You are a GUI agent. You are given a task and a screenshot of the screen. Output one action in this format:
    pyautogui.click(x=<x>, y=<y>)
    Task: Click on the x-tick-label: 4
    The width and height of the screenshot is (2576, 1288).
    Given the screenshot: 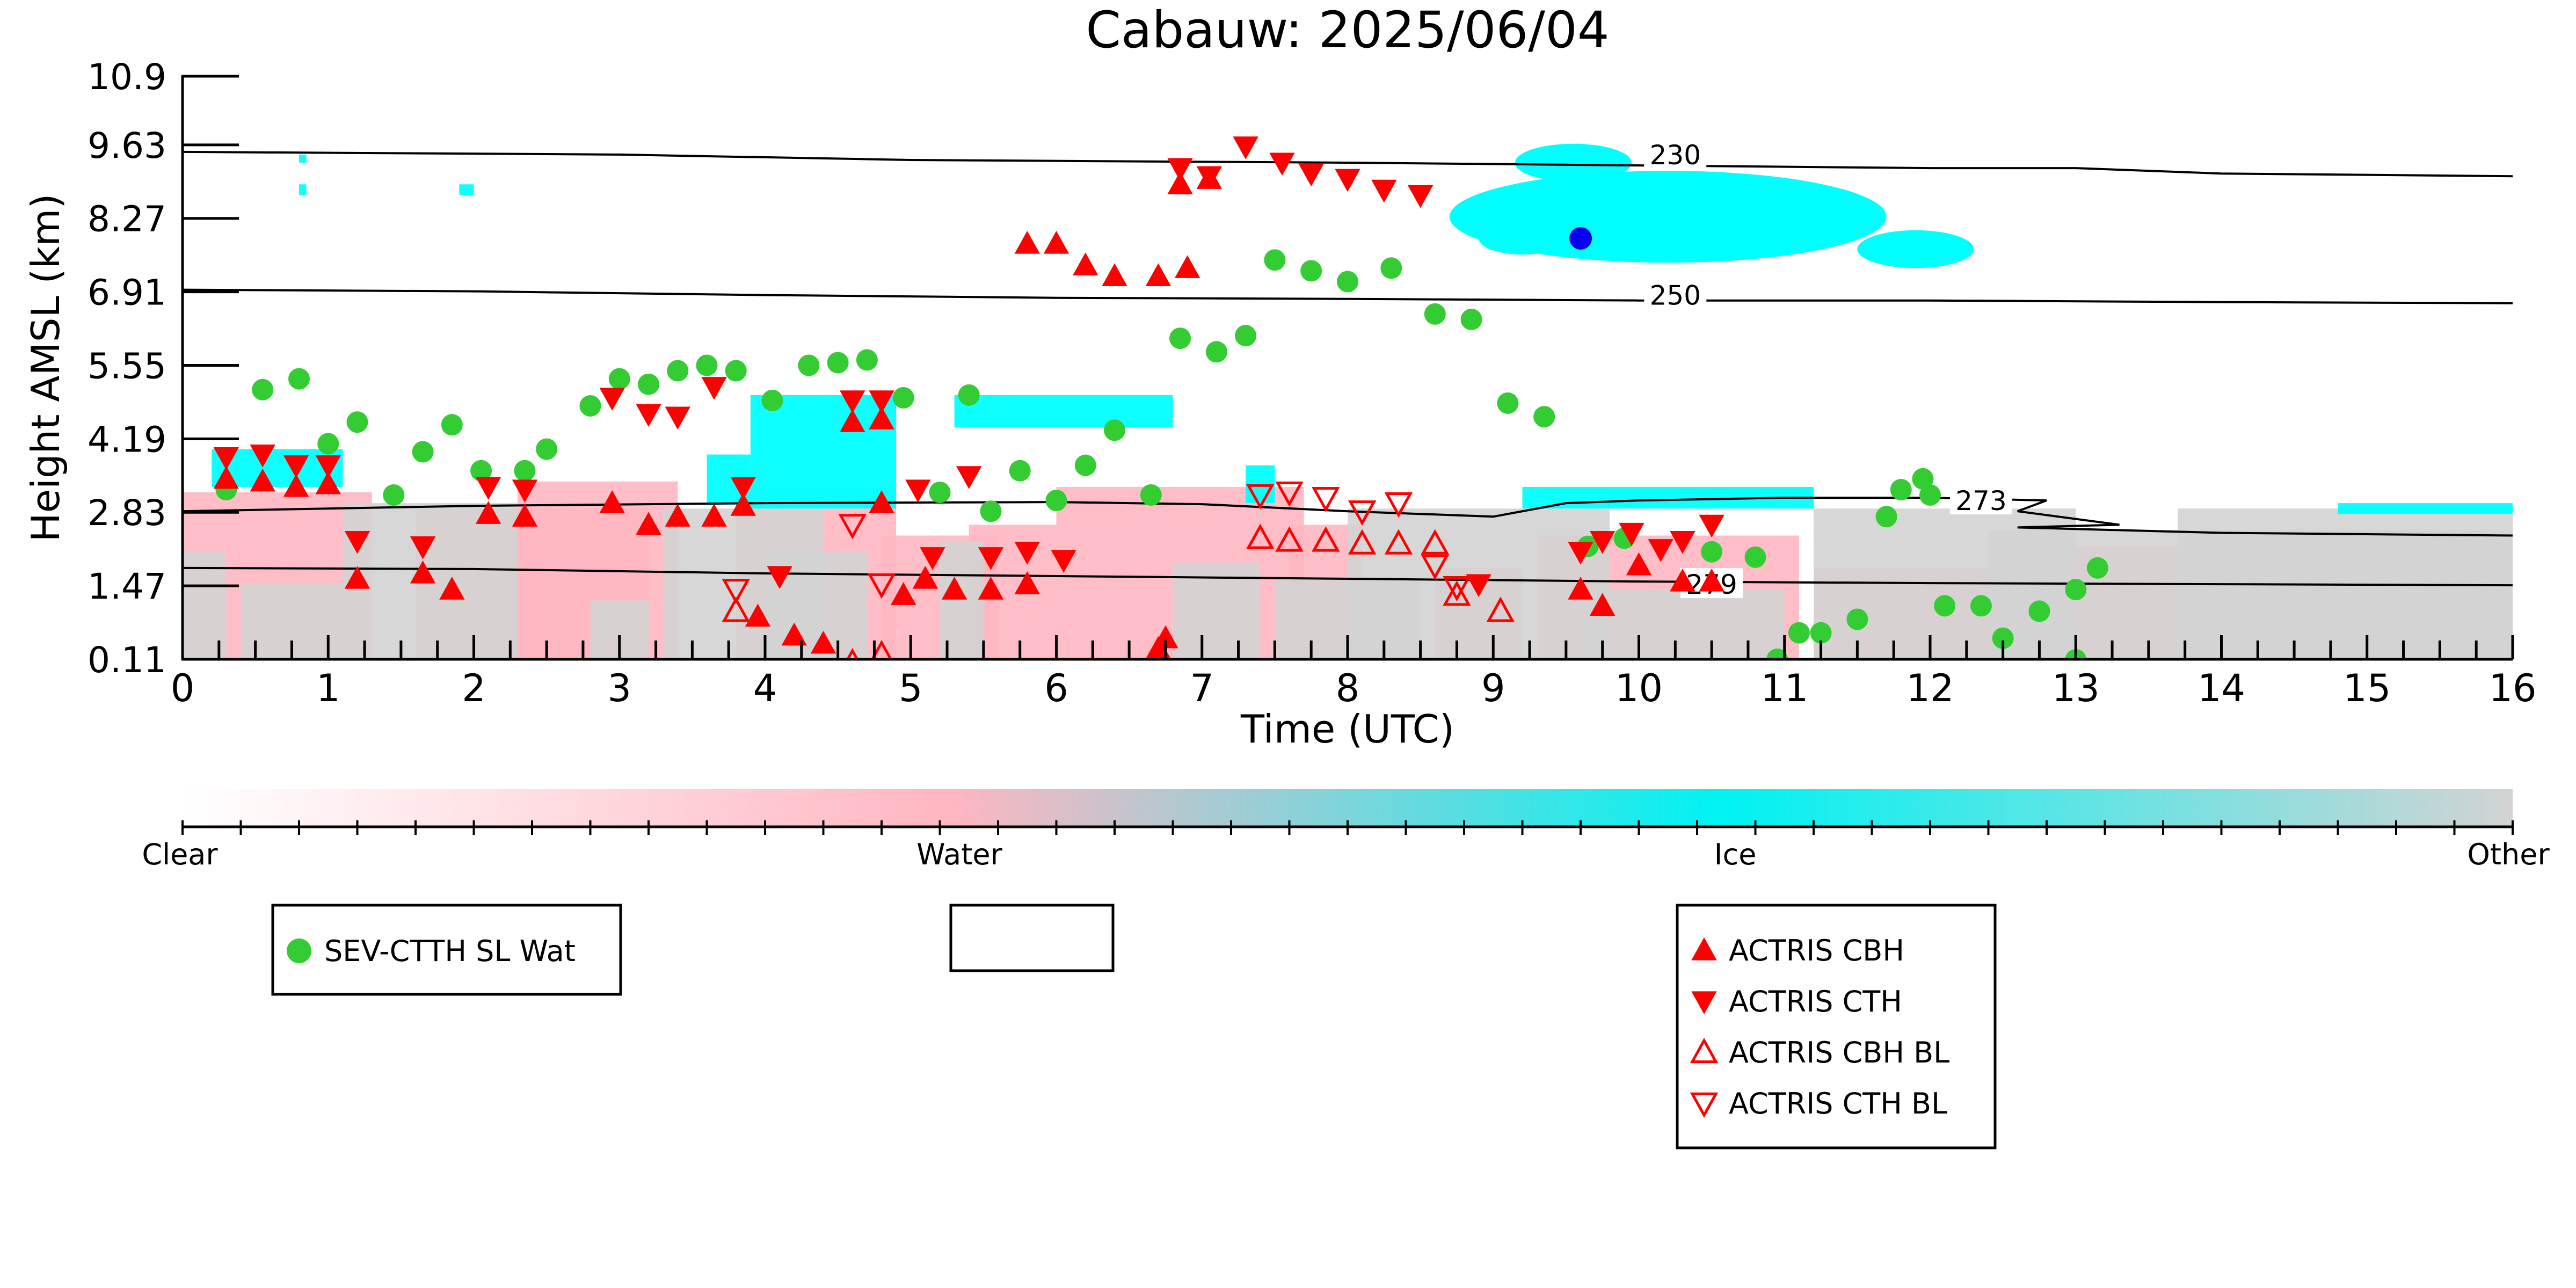 What is the action you would take?
    pyautogui.click(x=765, y=688)
    